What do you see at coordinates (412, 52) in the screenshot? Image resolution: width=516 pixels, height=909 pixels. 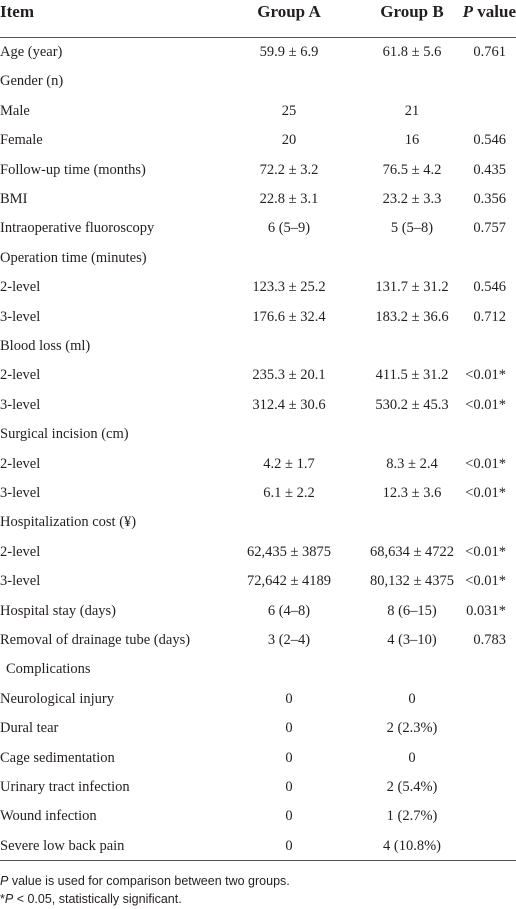 I see `group-b-cell: 61.8 ± 5.6` at bounding box center [412, 52].